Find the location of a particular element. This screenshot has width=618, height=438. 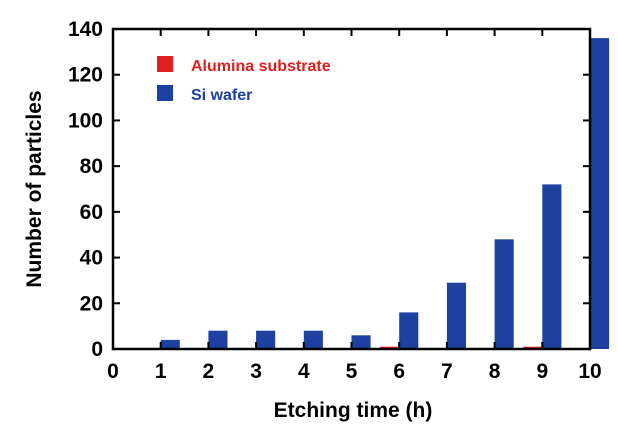

x-tick-label: 4 is located at coordinates (304, 371).